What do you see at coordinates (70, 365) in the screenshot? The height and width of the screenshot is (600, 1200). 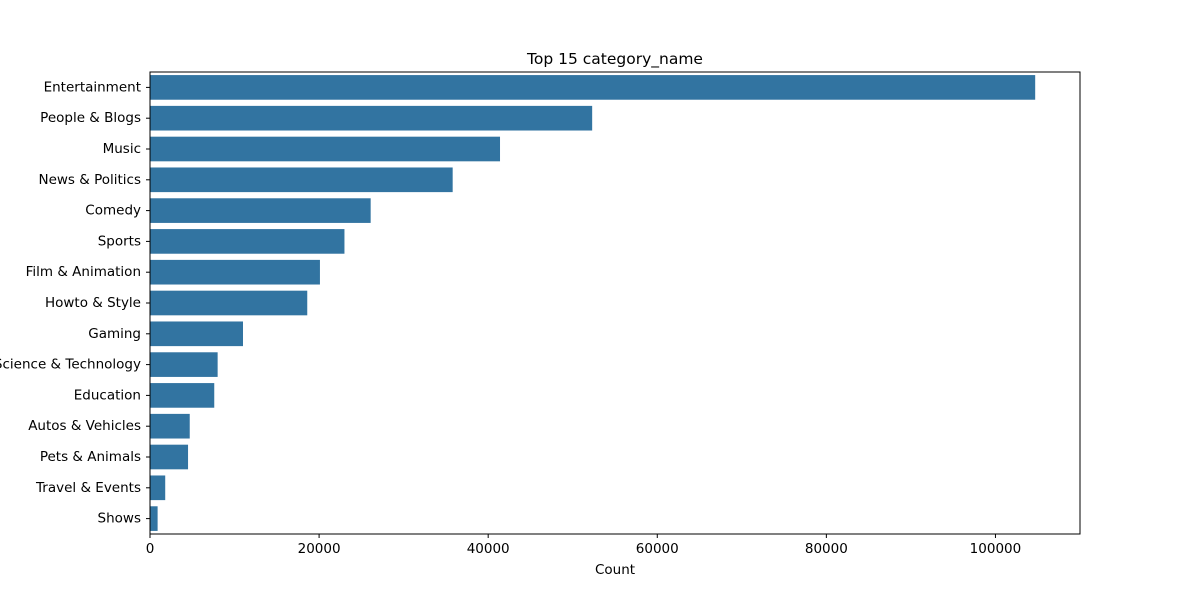 I see `y-tick-label: Science & Technology` at bounding box center [70, 365].